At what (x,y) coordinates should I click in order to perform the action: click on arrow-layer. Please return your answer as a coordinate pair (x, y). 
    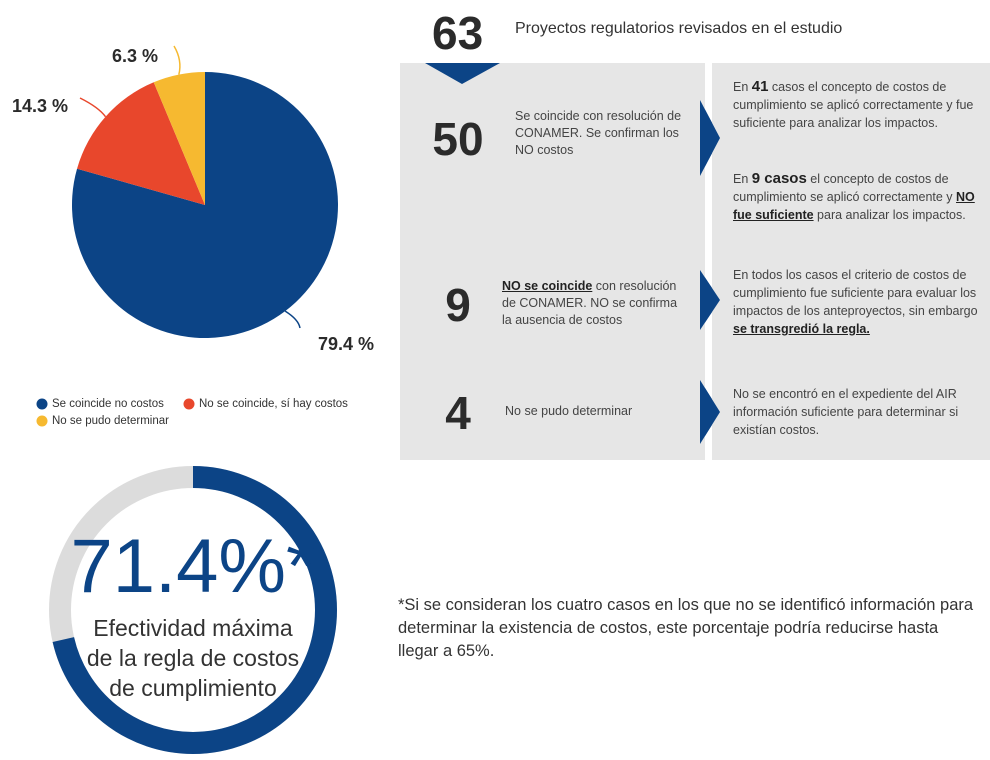
    Looking at the image, I should click on (710, 272).